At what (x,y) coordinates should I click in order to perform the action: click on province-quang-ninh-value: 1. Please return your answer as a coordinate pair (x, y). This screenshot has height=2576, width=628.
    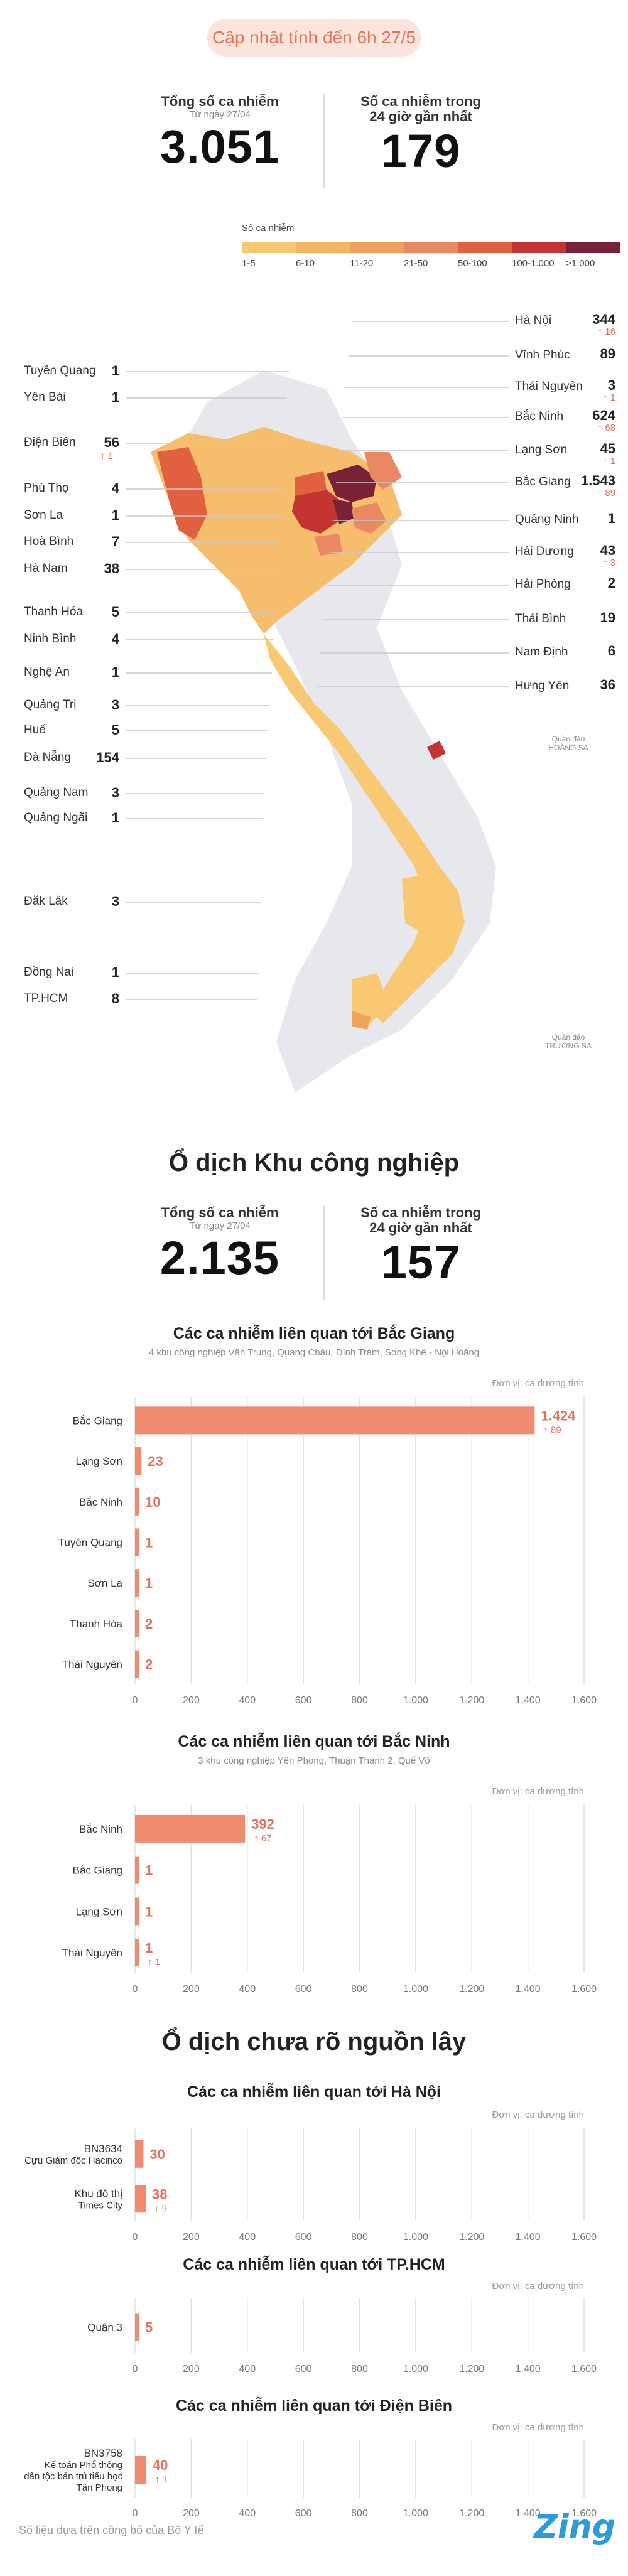
    Looking at the image, I should click on (611, 518).